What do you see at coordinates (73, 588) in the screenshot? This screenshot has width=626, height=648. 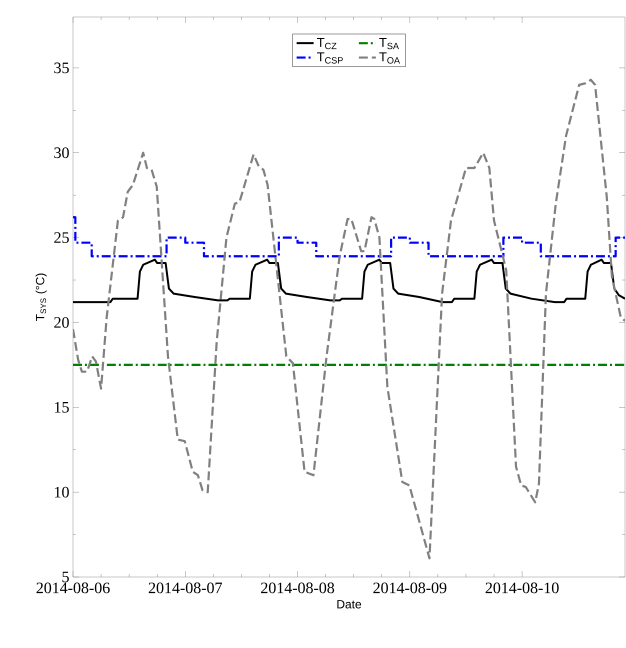 I see `x-tick-label: 2014-08-06` at bounding box center [73, 588].